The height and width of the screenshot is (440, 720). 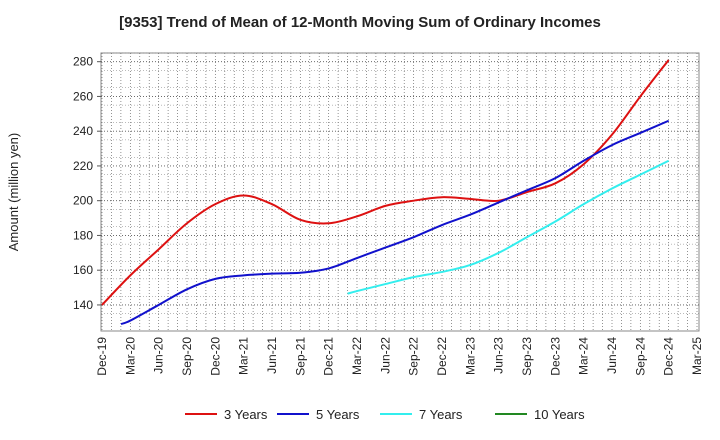 I want to click on y-tick-label: 240, so click(x=83, y=131).